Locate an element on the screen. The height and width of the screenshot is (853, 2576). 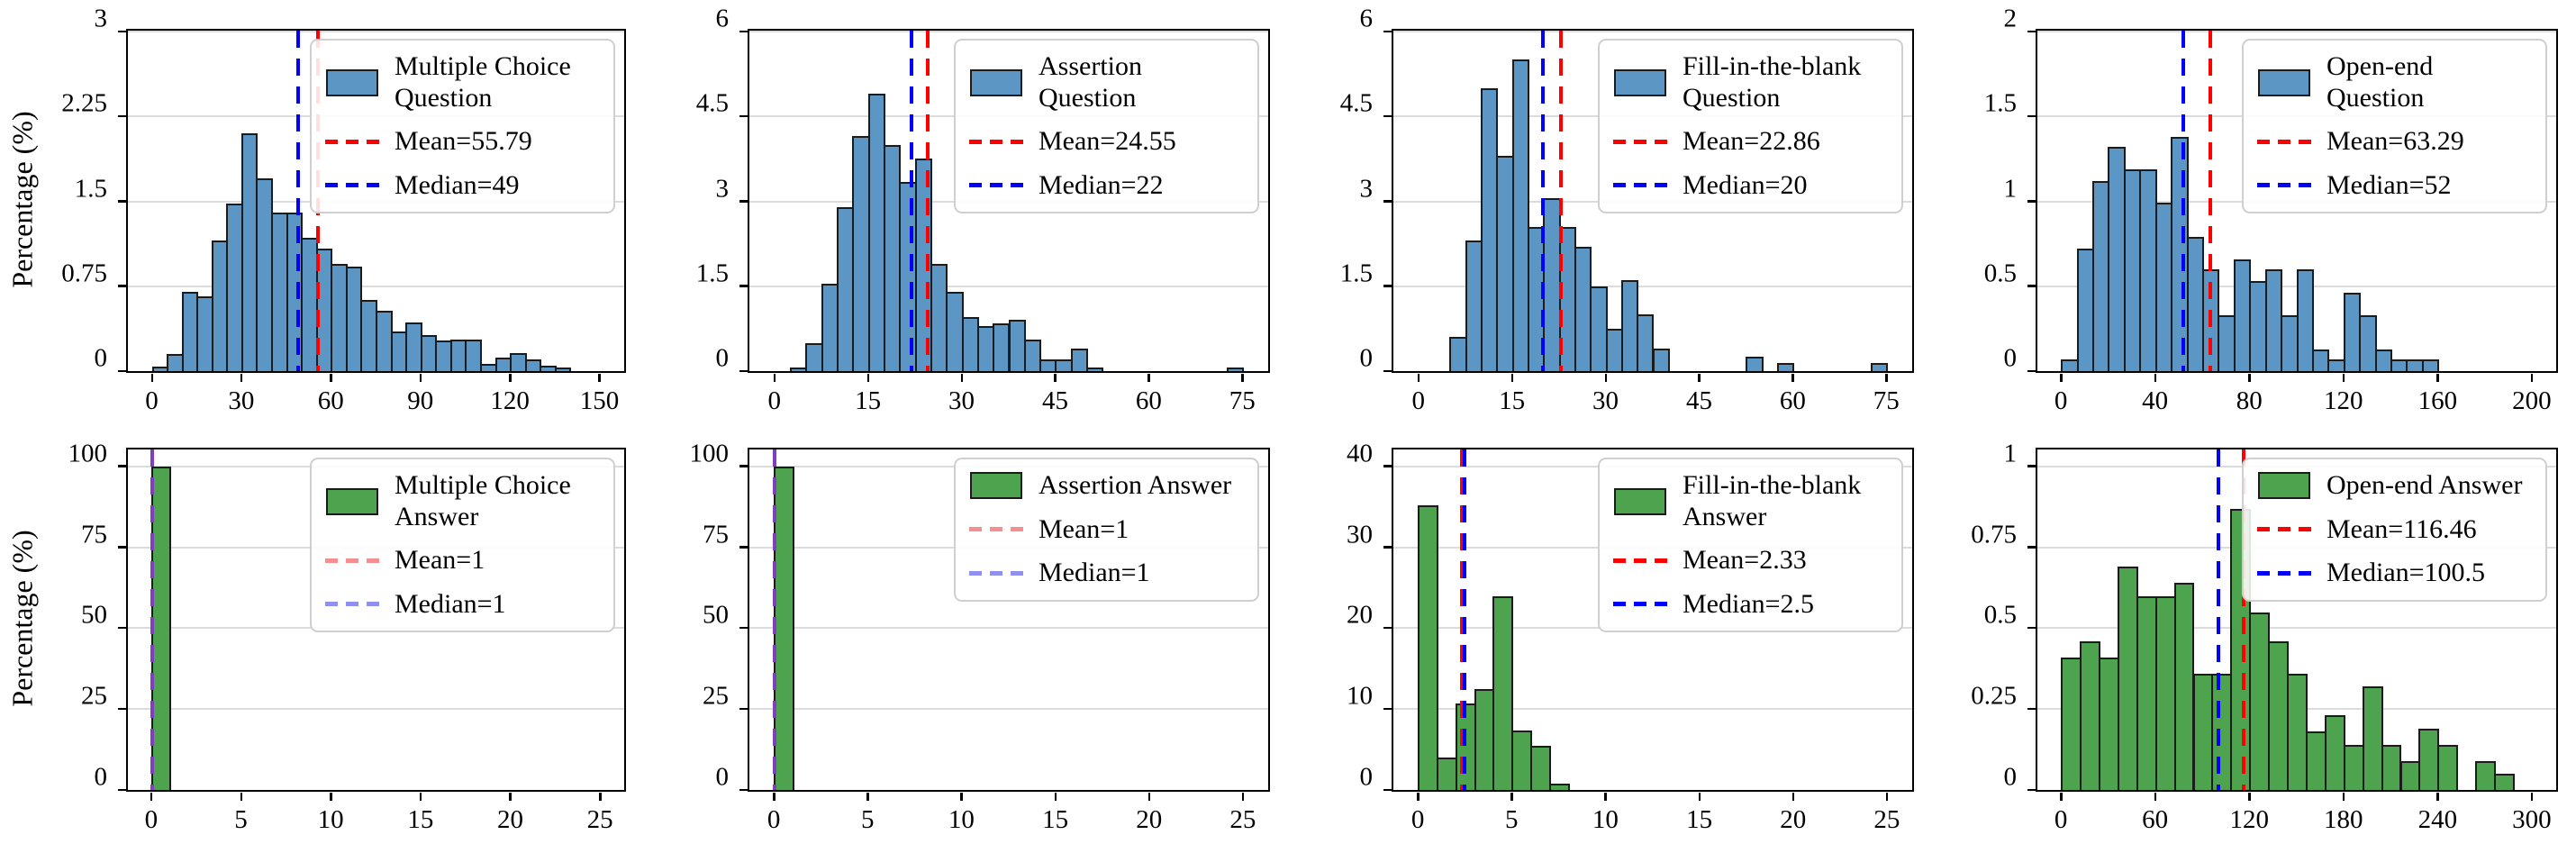
x-tick-label: 0 is located at coordinates (2061, 819).